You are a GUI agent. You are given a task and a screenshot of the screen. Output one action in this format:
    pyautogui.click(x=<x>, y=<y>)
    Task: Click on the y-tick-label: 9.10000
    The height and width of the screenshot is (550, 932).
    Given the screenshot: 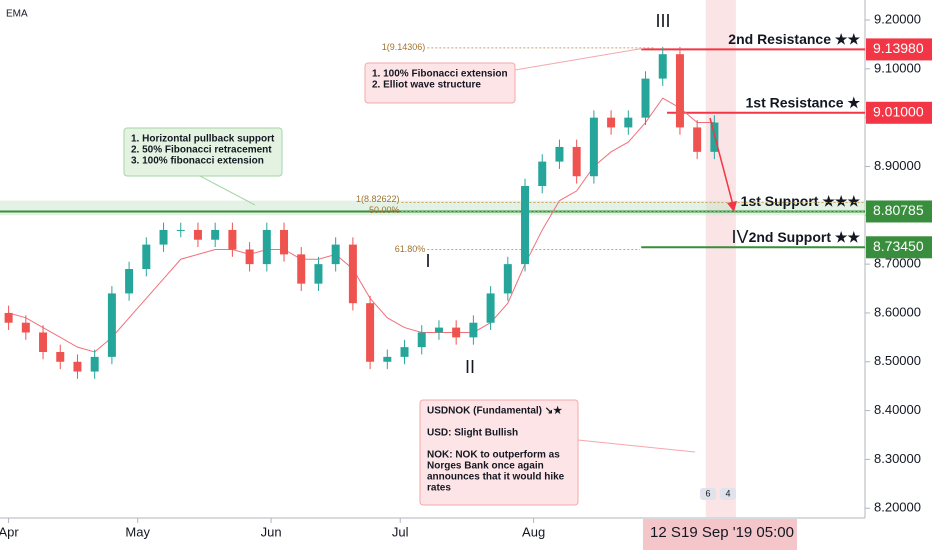 What is the action you would take?
    pyautogui.click(x=897, y=67)
    